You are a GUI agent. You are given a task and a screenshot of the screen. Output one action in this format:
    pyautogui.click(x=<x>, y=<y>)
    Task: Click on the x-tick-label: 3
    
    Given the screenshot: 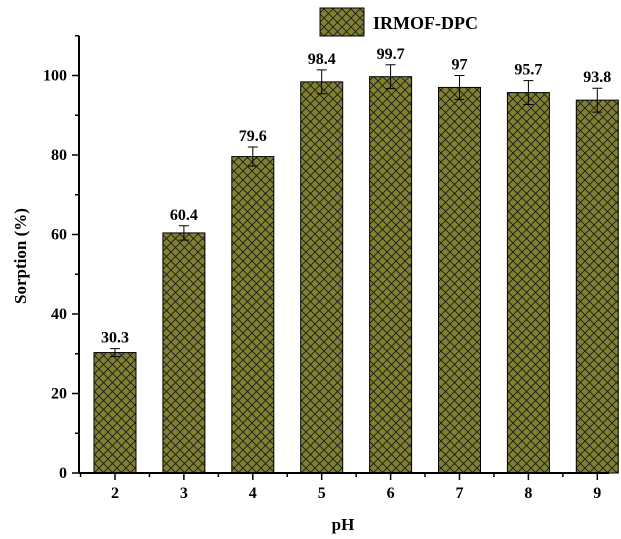 What is the action you would take?
    pyautogui.click(x=184, y=493)
    